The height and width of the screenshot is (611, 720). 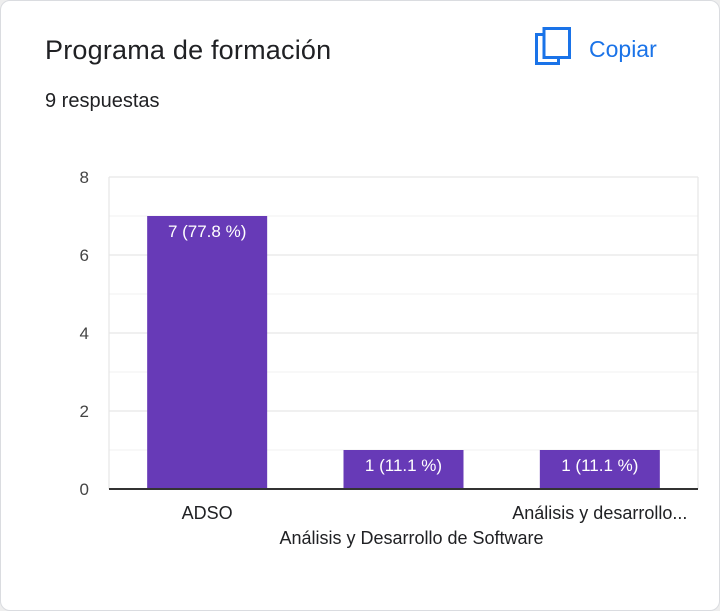 I want to click on y-tick-label: 4, so click(x=84, y=333).